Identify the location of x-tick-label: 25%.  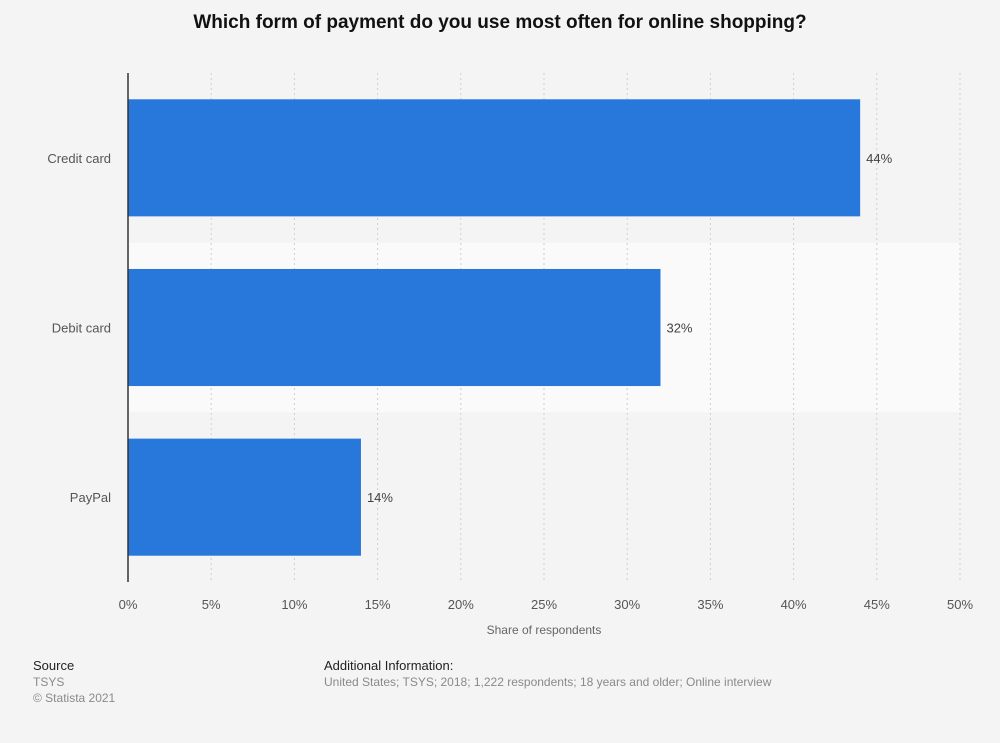
(544, 604).